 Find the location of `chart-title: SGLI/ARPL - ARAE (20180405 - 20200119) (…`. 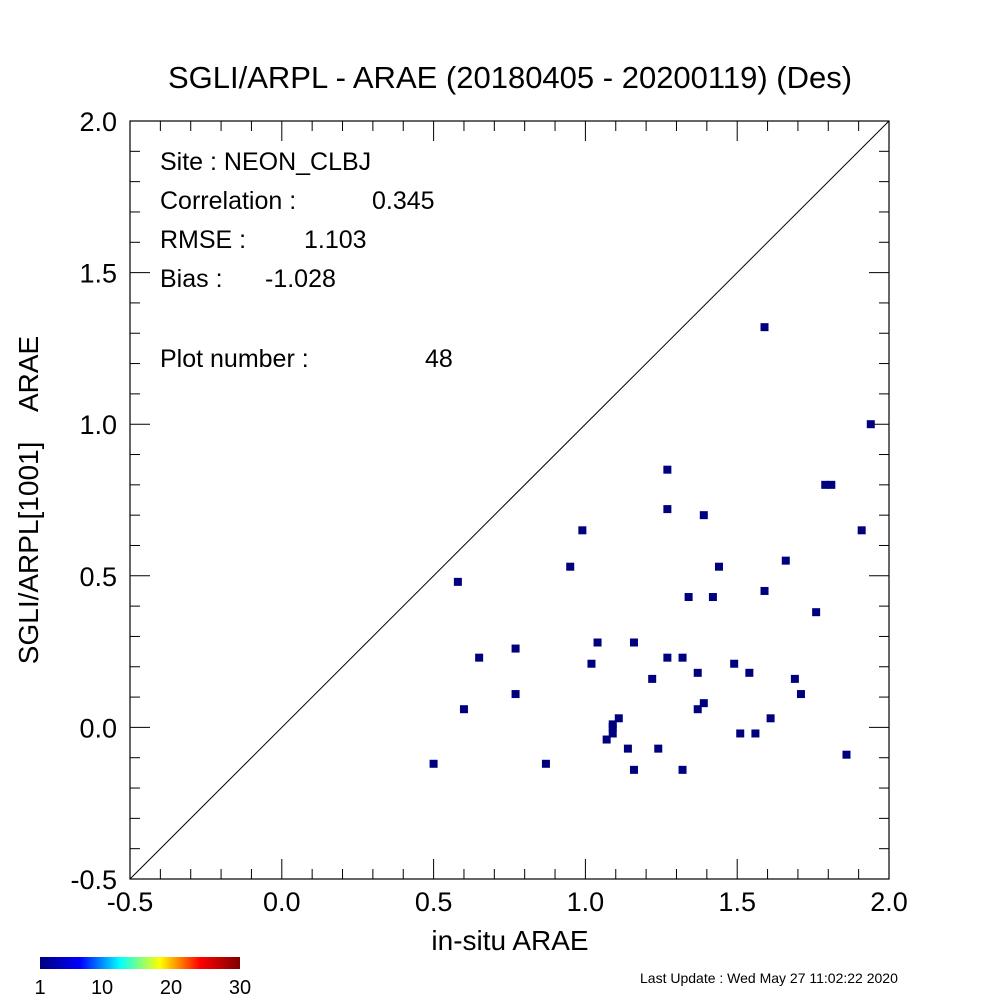

chart-title: SGLI/ARPL - ARAE (20180405 - 20200119) (… is located at coordinates (510, 77).